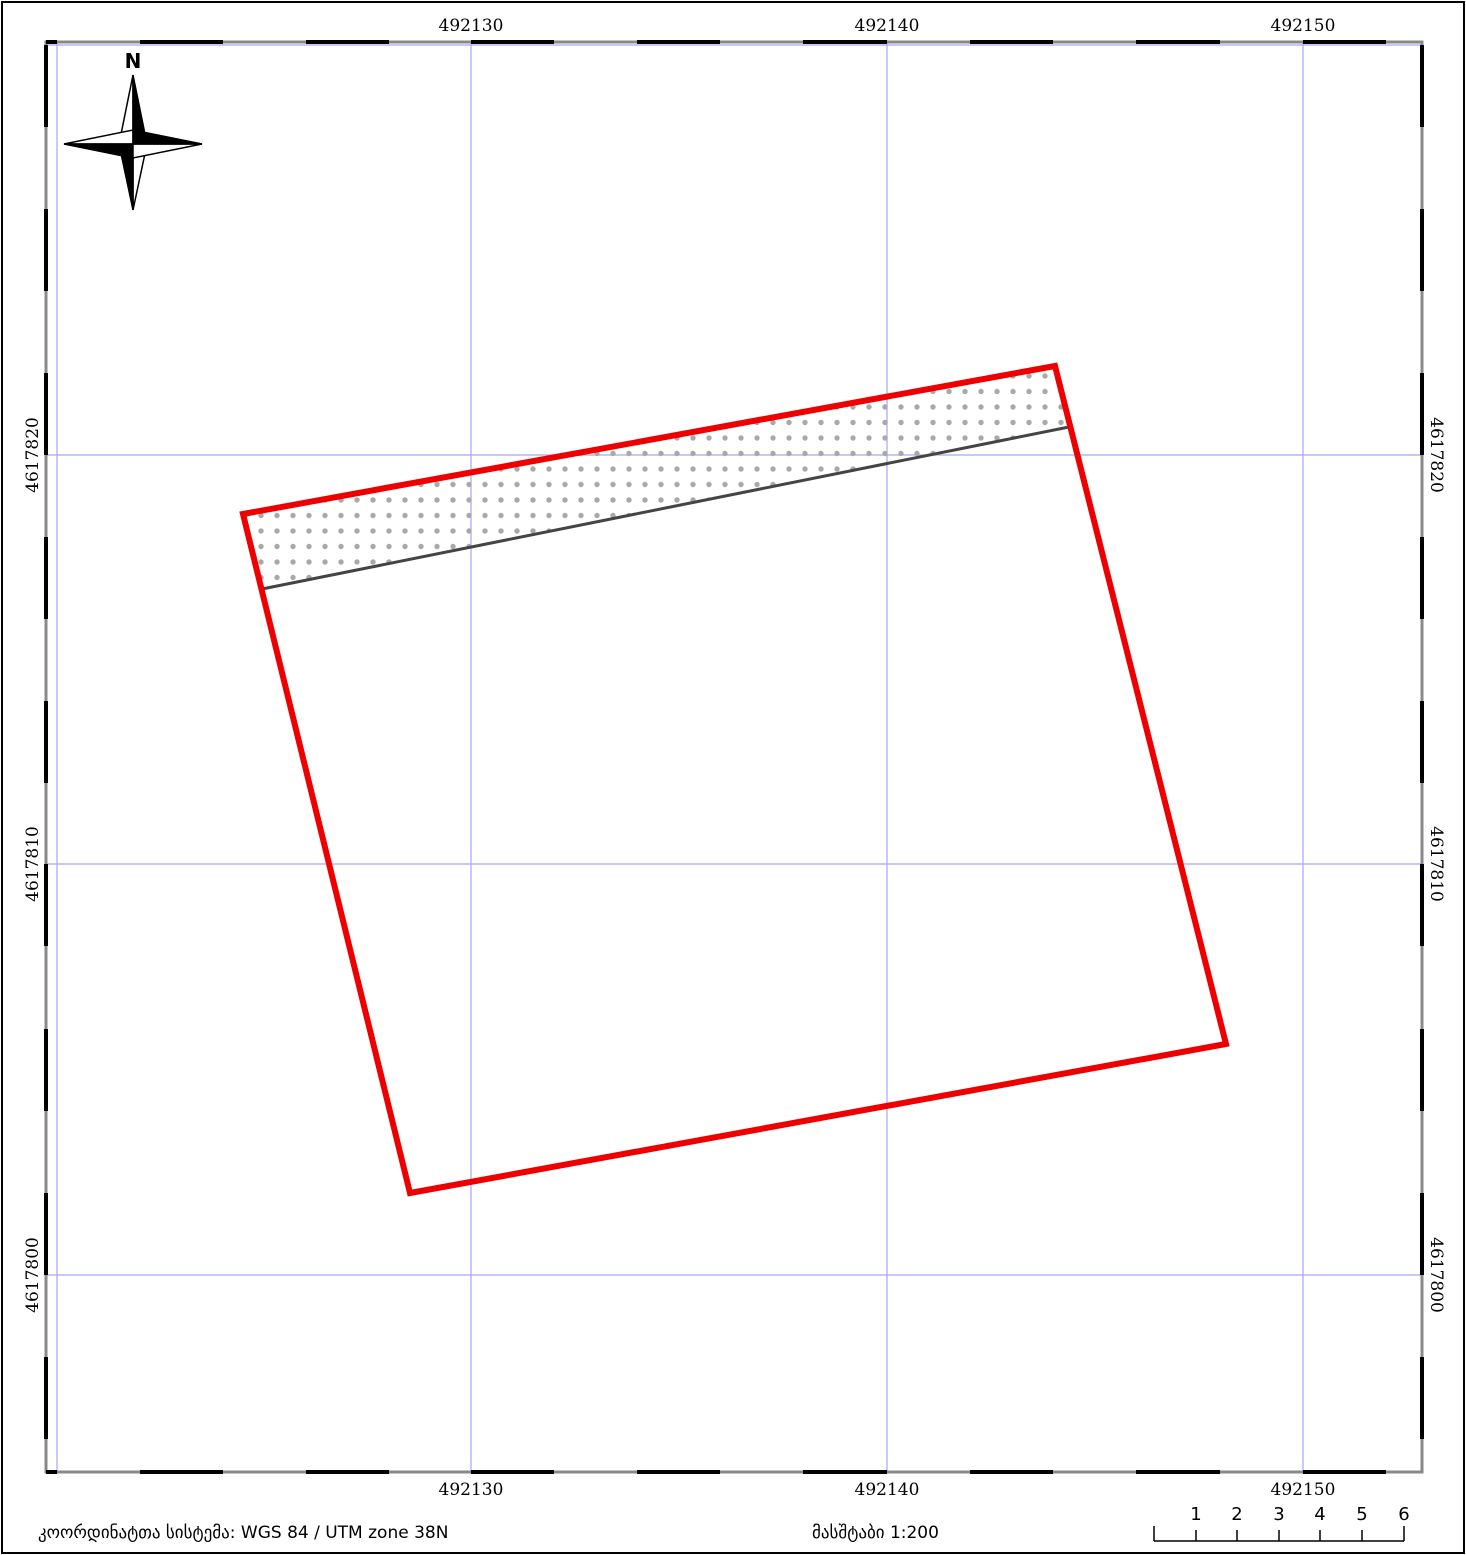 Image resolution: width=1466 pixels, height=1555 pixels. Describe the element at coordinates (33, 1275) in the screenshot. I see `y-label-left-3: 4617800` at that location.